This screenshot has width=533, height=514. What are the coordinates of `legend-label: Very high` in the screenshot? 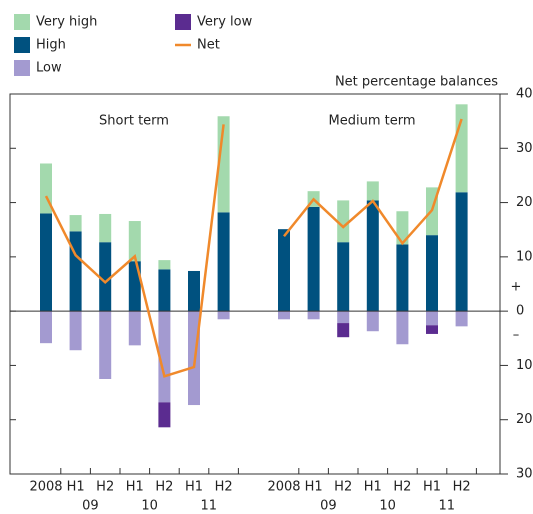 It's located at (66, 22).